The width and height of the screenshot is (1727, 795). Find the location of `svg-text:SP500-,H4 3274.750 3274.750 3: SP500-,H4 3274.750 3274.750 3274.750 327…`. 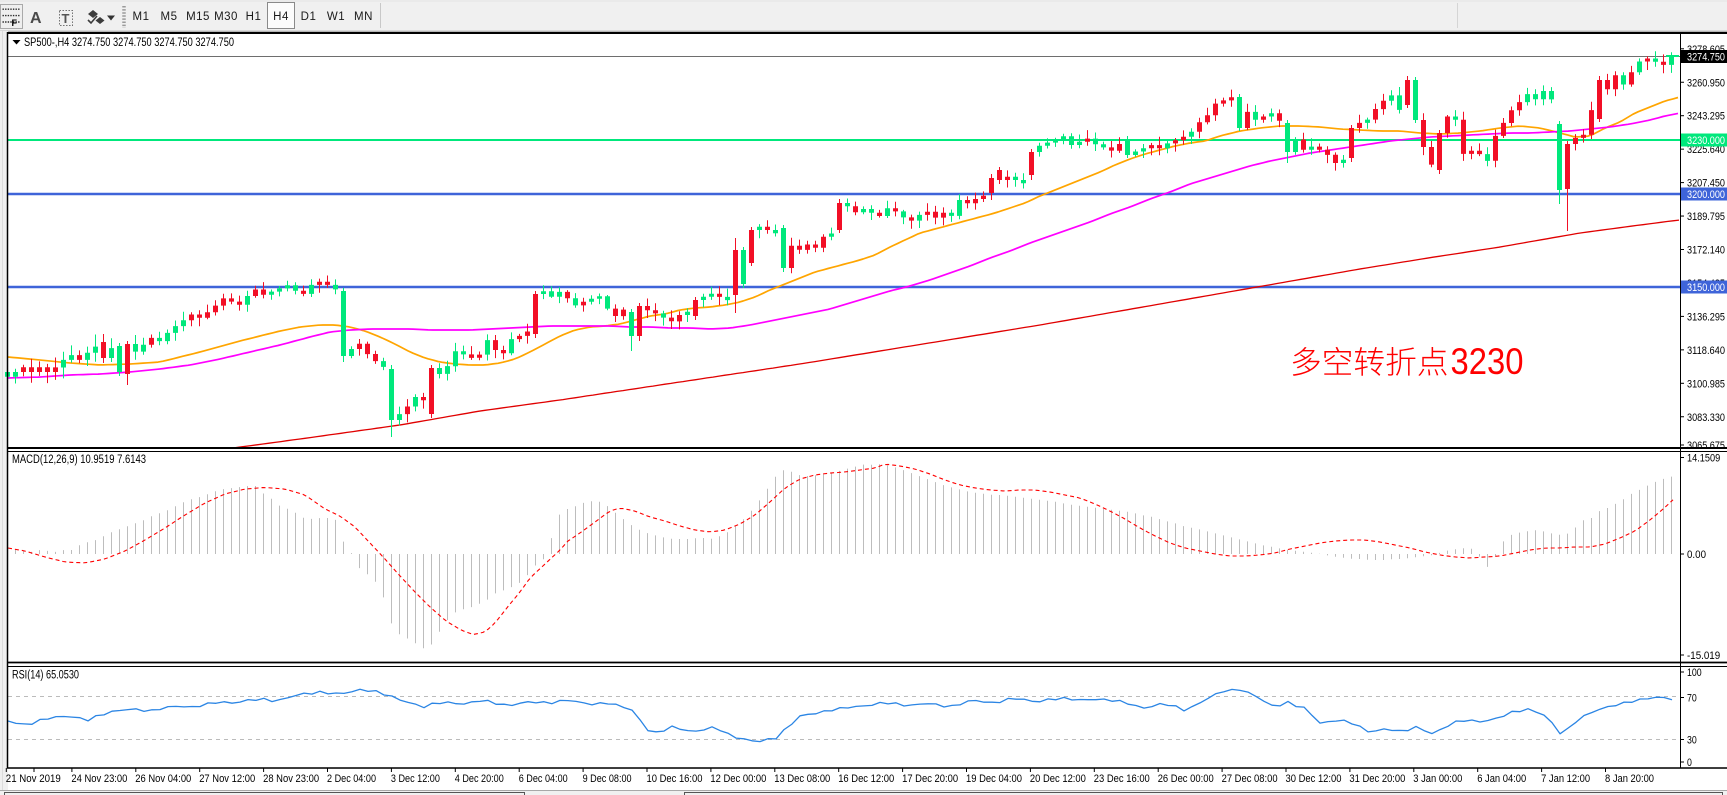

svg-text:SP500-,H4 3274.750 3274.750 3: SP500-,H4 3274.750 3274.750 3274.750 327… is located at coordinates (129, 42).